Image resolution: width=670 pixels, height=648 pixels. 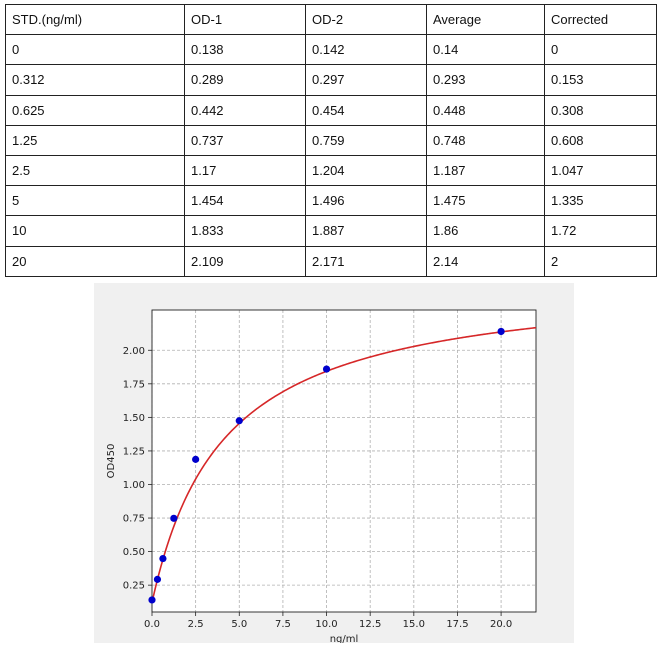 I want to click on table-header-row: STD.(ng/ml) OD-1 OD-2 Average Corrected, so click(x=331, y=19).